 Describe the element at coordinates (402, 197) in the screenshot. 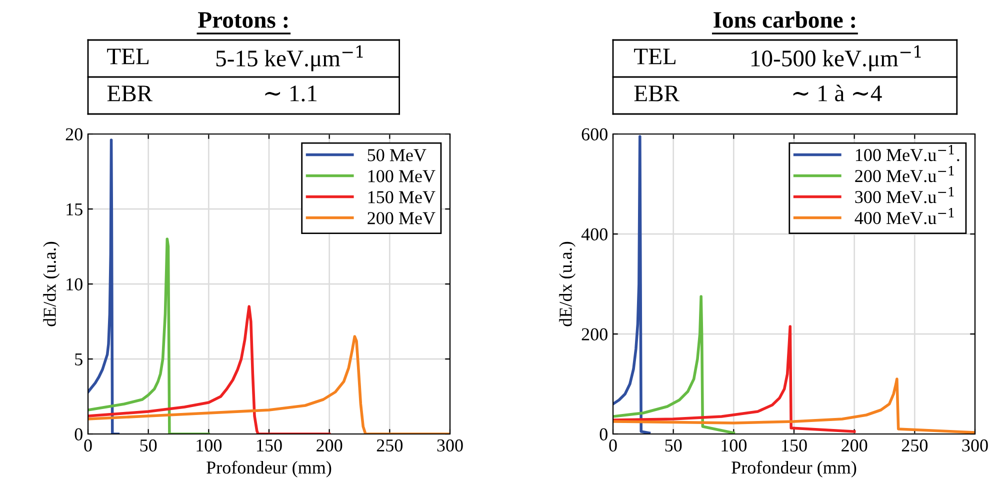

I see `legend-label: 150 MeV` at that location.